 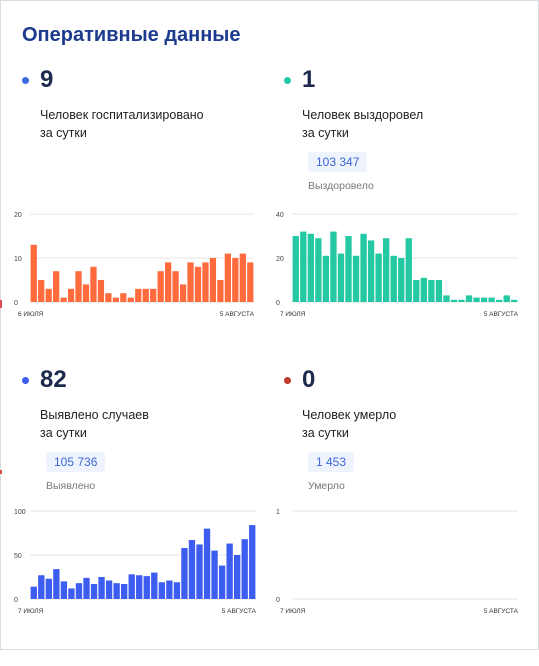 What do you see at coordinates (309, 79) in the screenshot?
I see `daily-count: 1` at bounding box center [309, 79].